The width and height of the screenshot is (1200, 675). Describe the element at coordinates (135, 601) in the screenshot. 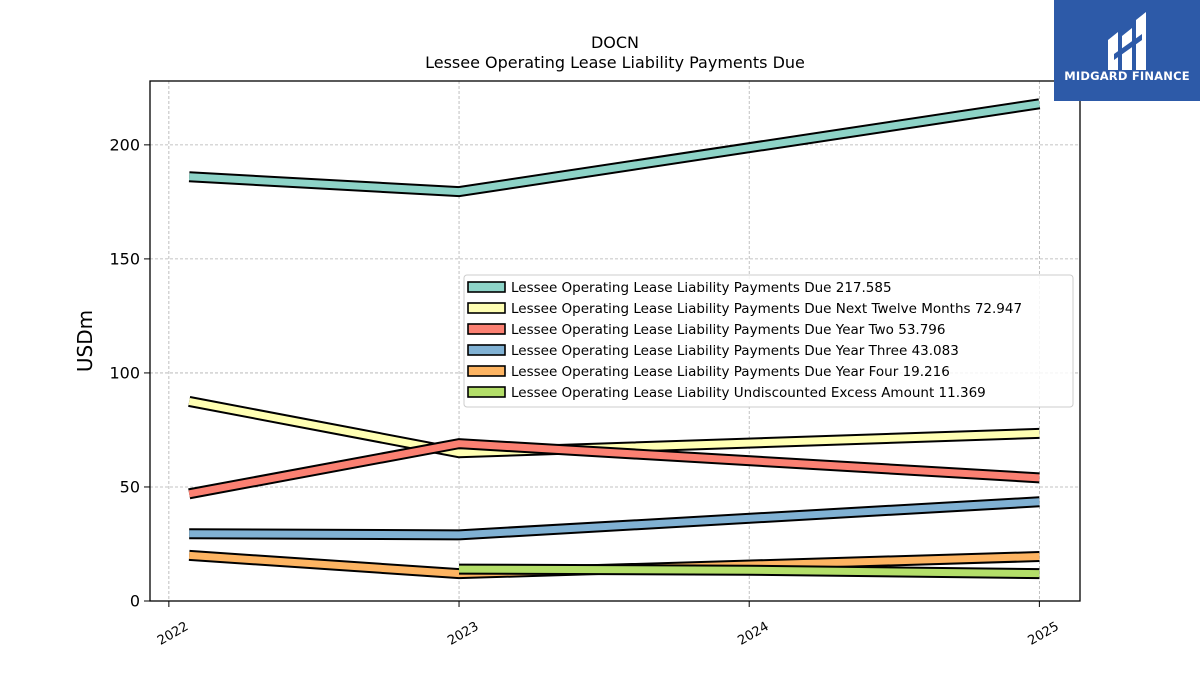

I see `y-tick-label: 0` at that location.